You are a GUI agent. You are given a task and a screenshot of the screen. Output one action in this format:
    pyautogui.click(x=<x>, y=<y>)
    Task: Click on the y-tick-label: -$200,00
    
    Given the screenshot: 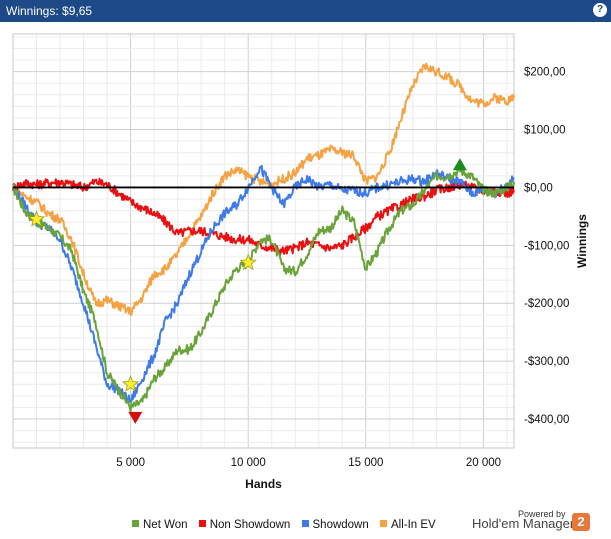 What is the action you would take?
    pyautogui.click(x=546, y=304)
    